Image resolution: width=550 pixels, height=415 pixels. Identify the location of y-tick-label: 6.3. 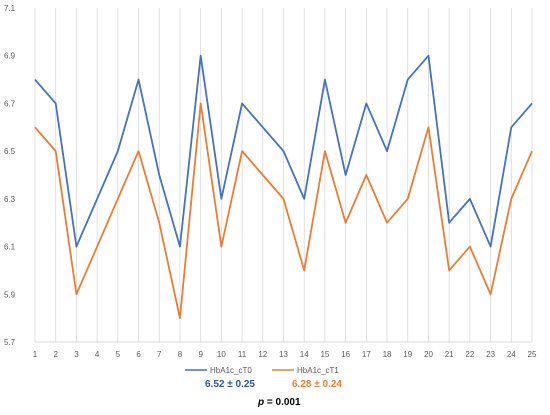
(10, 199).